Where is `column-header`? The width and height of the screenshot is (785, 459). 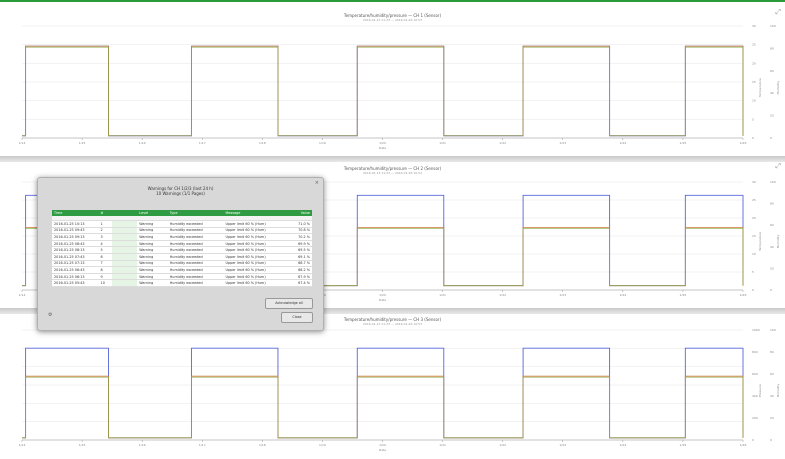 column-header is located at coordinates (124, 213).